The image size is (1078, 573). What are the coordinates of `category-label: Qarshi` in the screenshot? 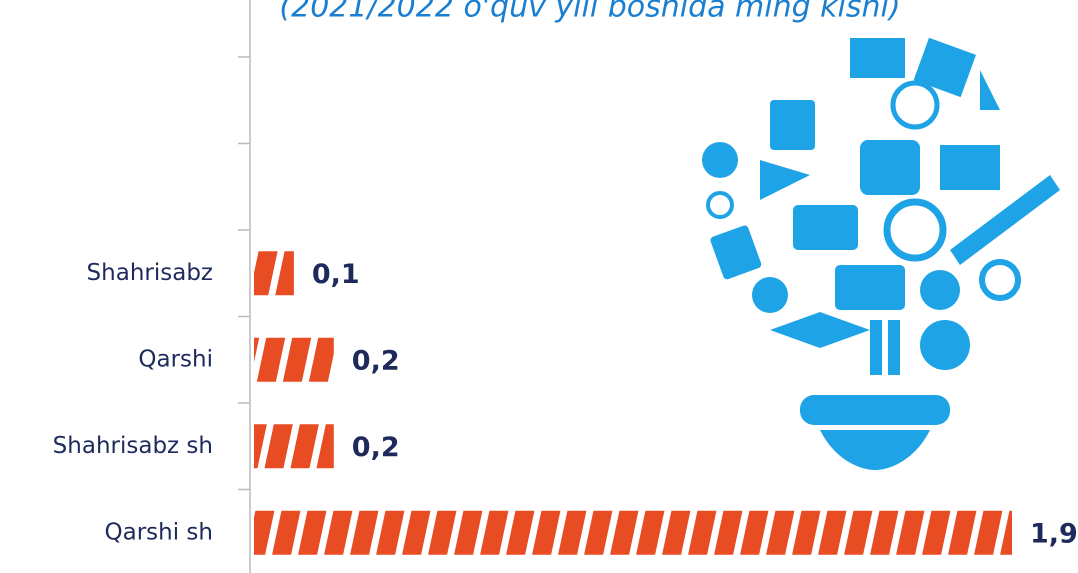 It's located at (175, 359).